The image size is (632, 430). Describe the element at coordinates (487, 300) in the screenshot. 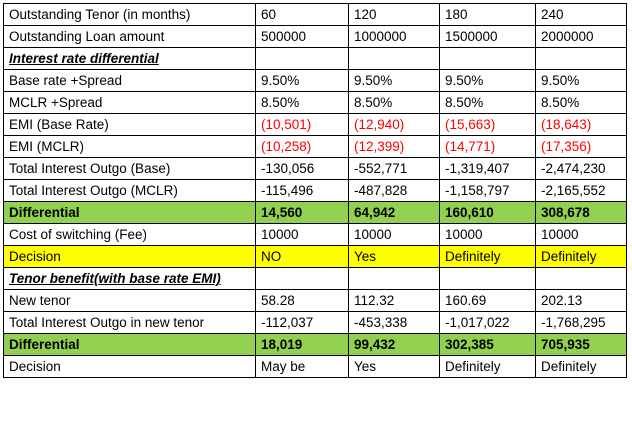

I see `value-cell: 160.69` at that location.